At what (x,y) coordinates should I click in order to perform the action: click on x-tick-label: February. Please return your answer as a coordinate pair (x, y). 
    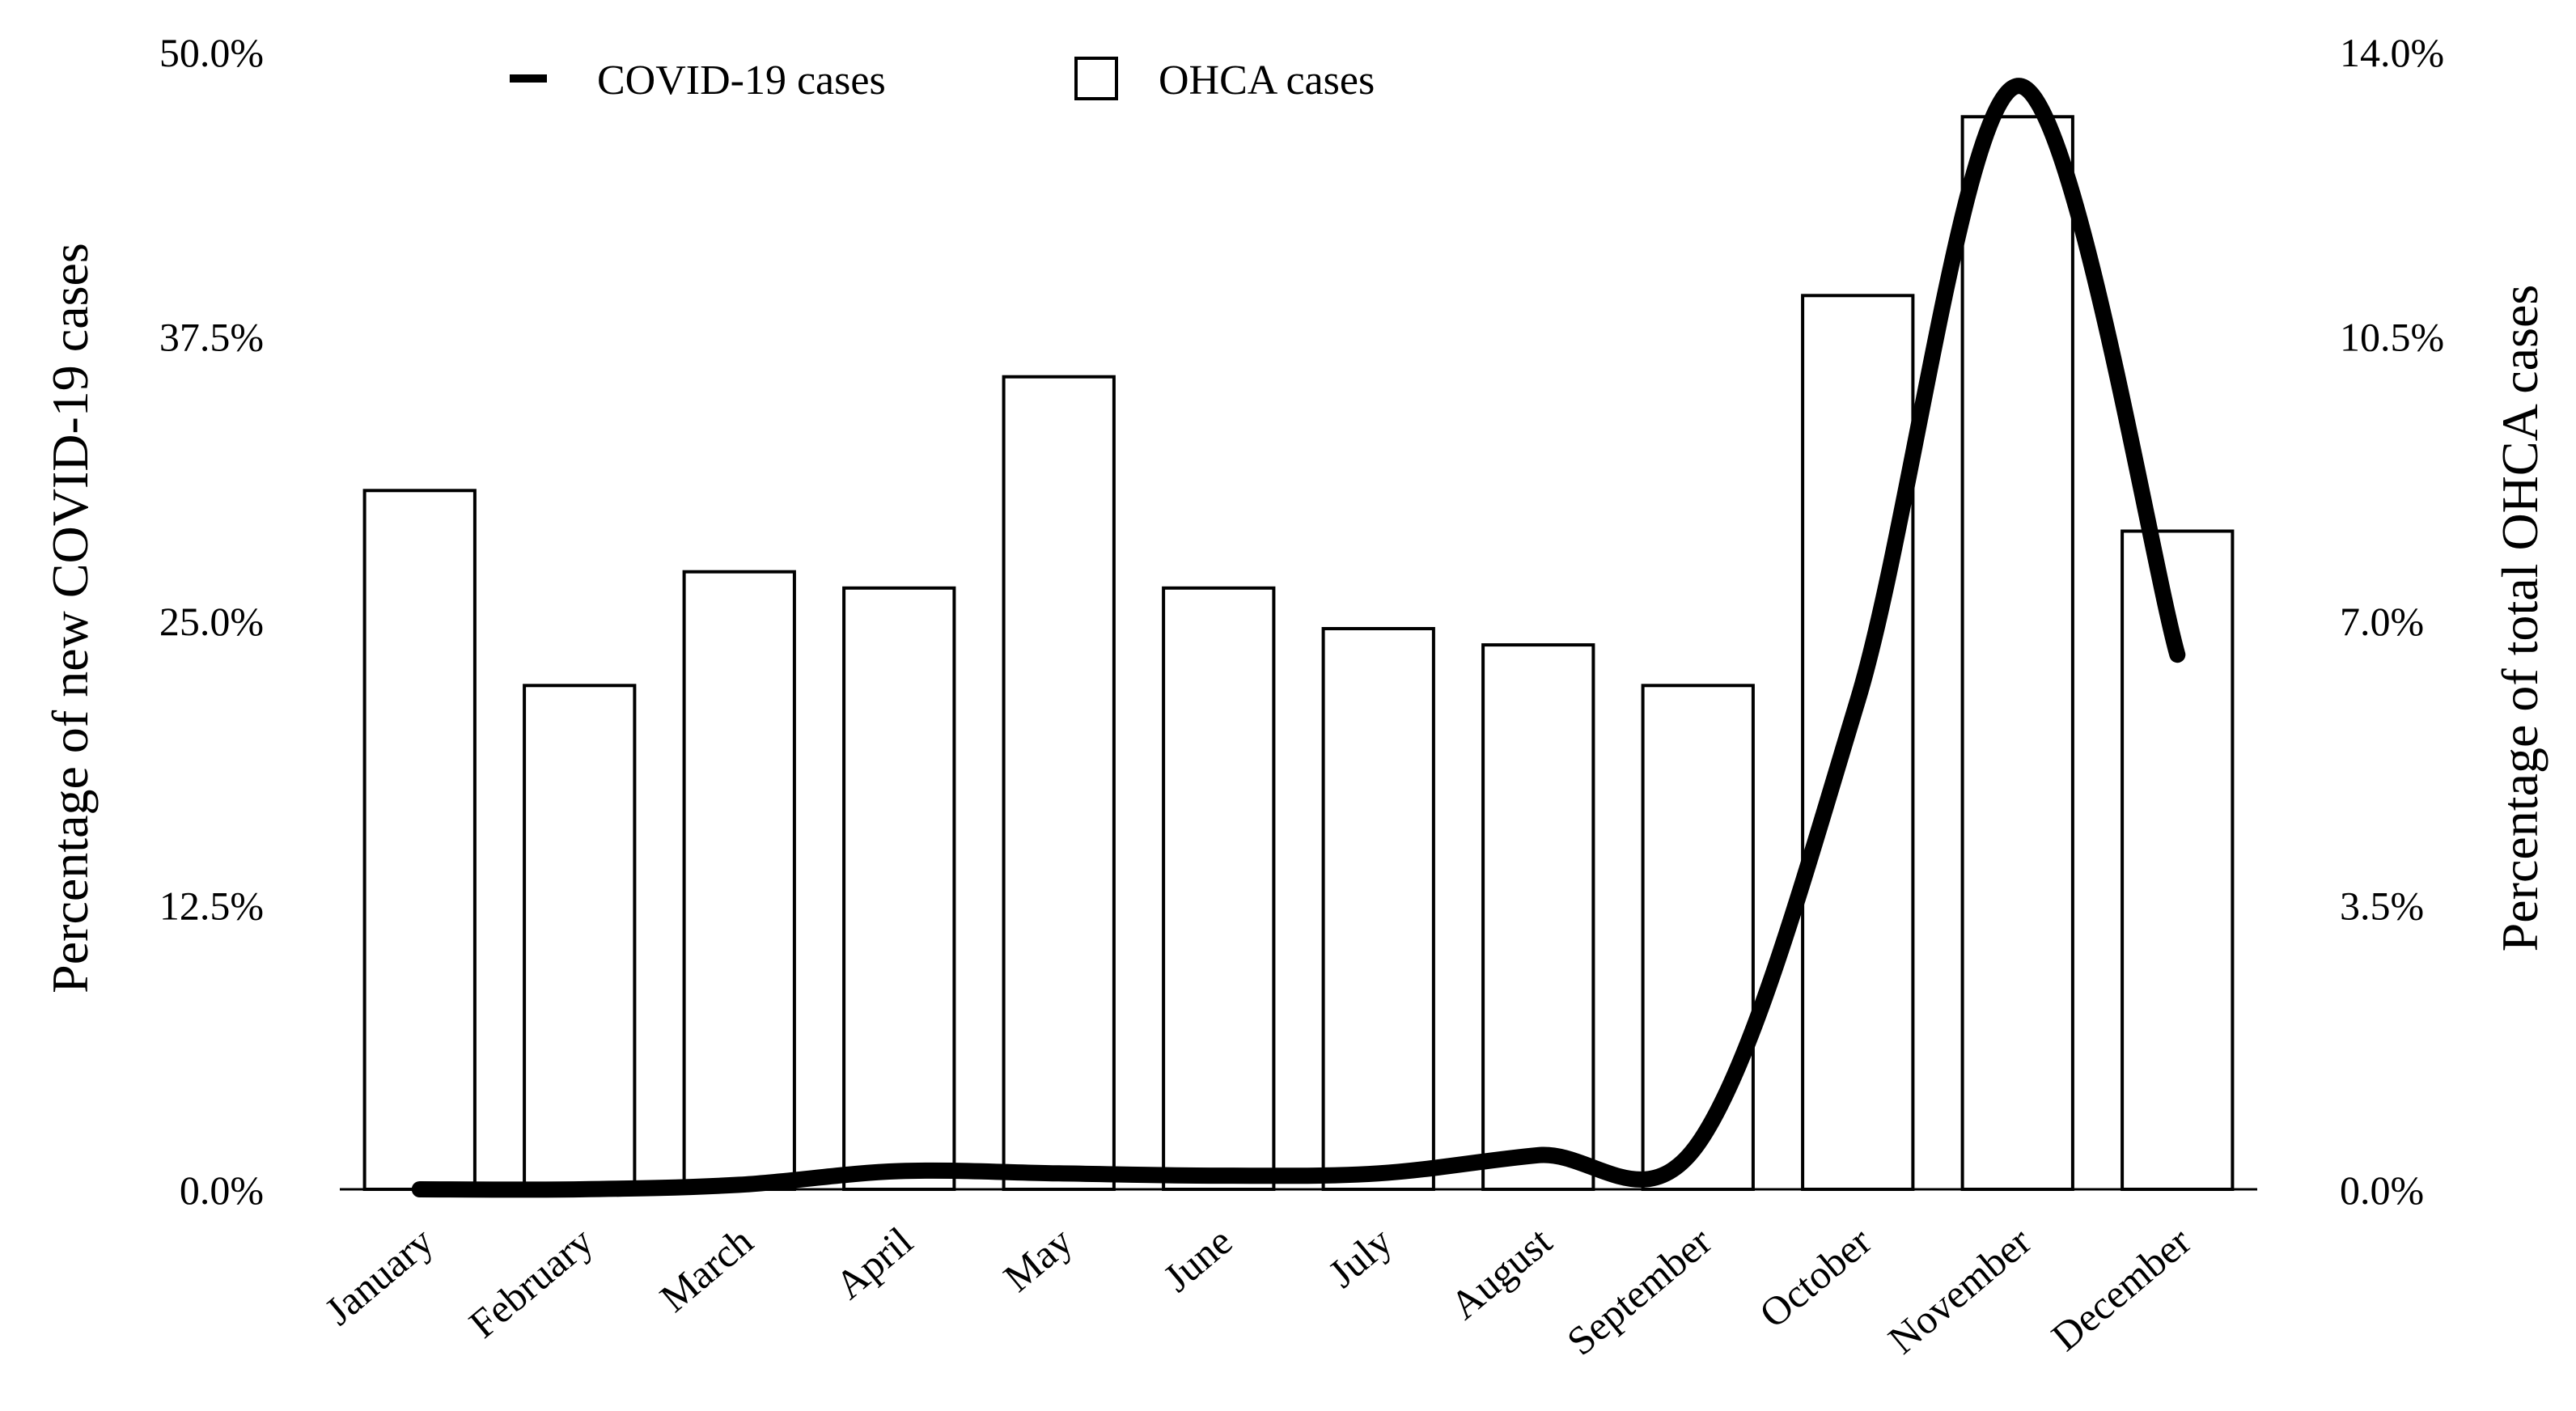
    Looking at the image, I should click on (530, 1282).